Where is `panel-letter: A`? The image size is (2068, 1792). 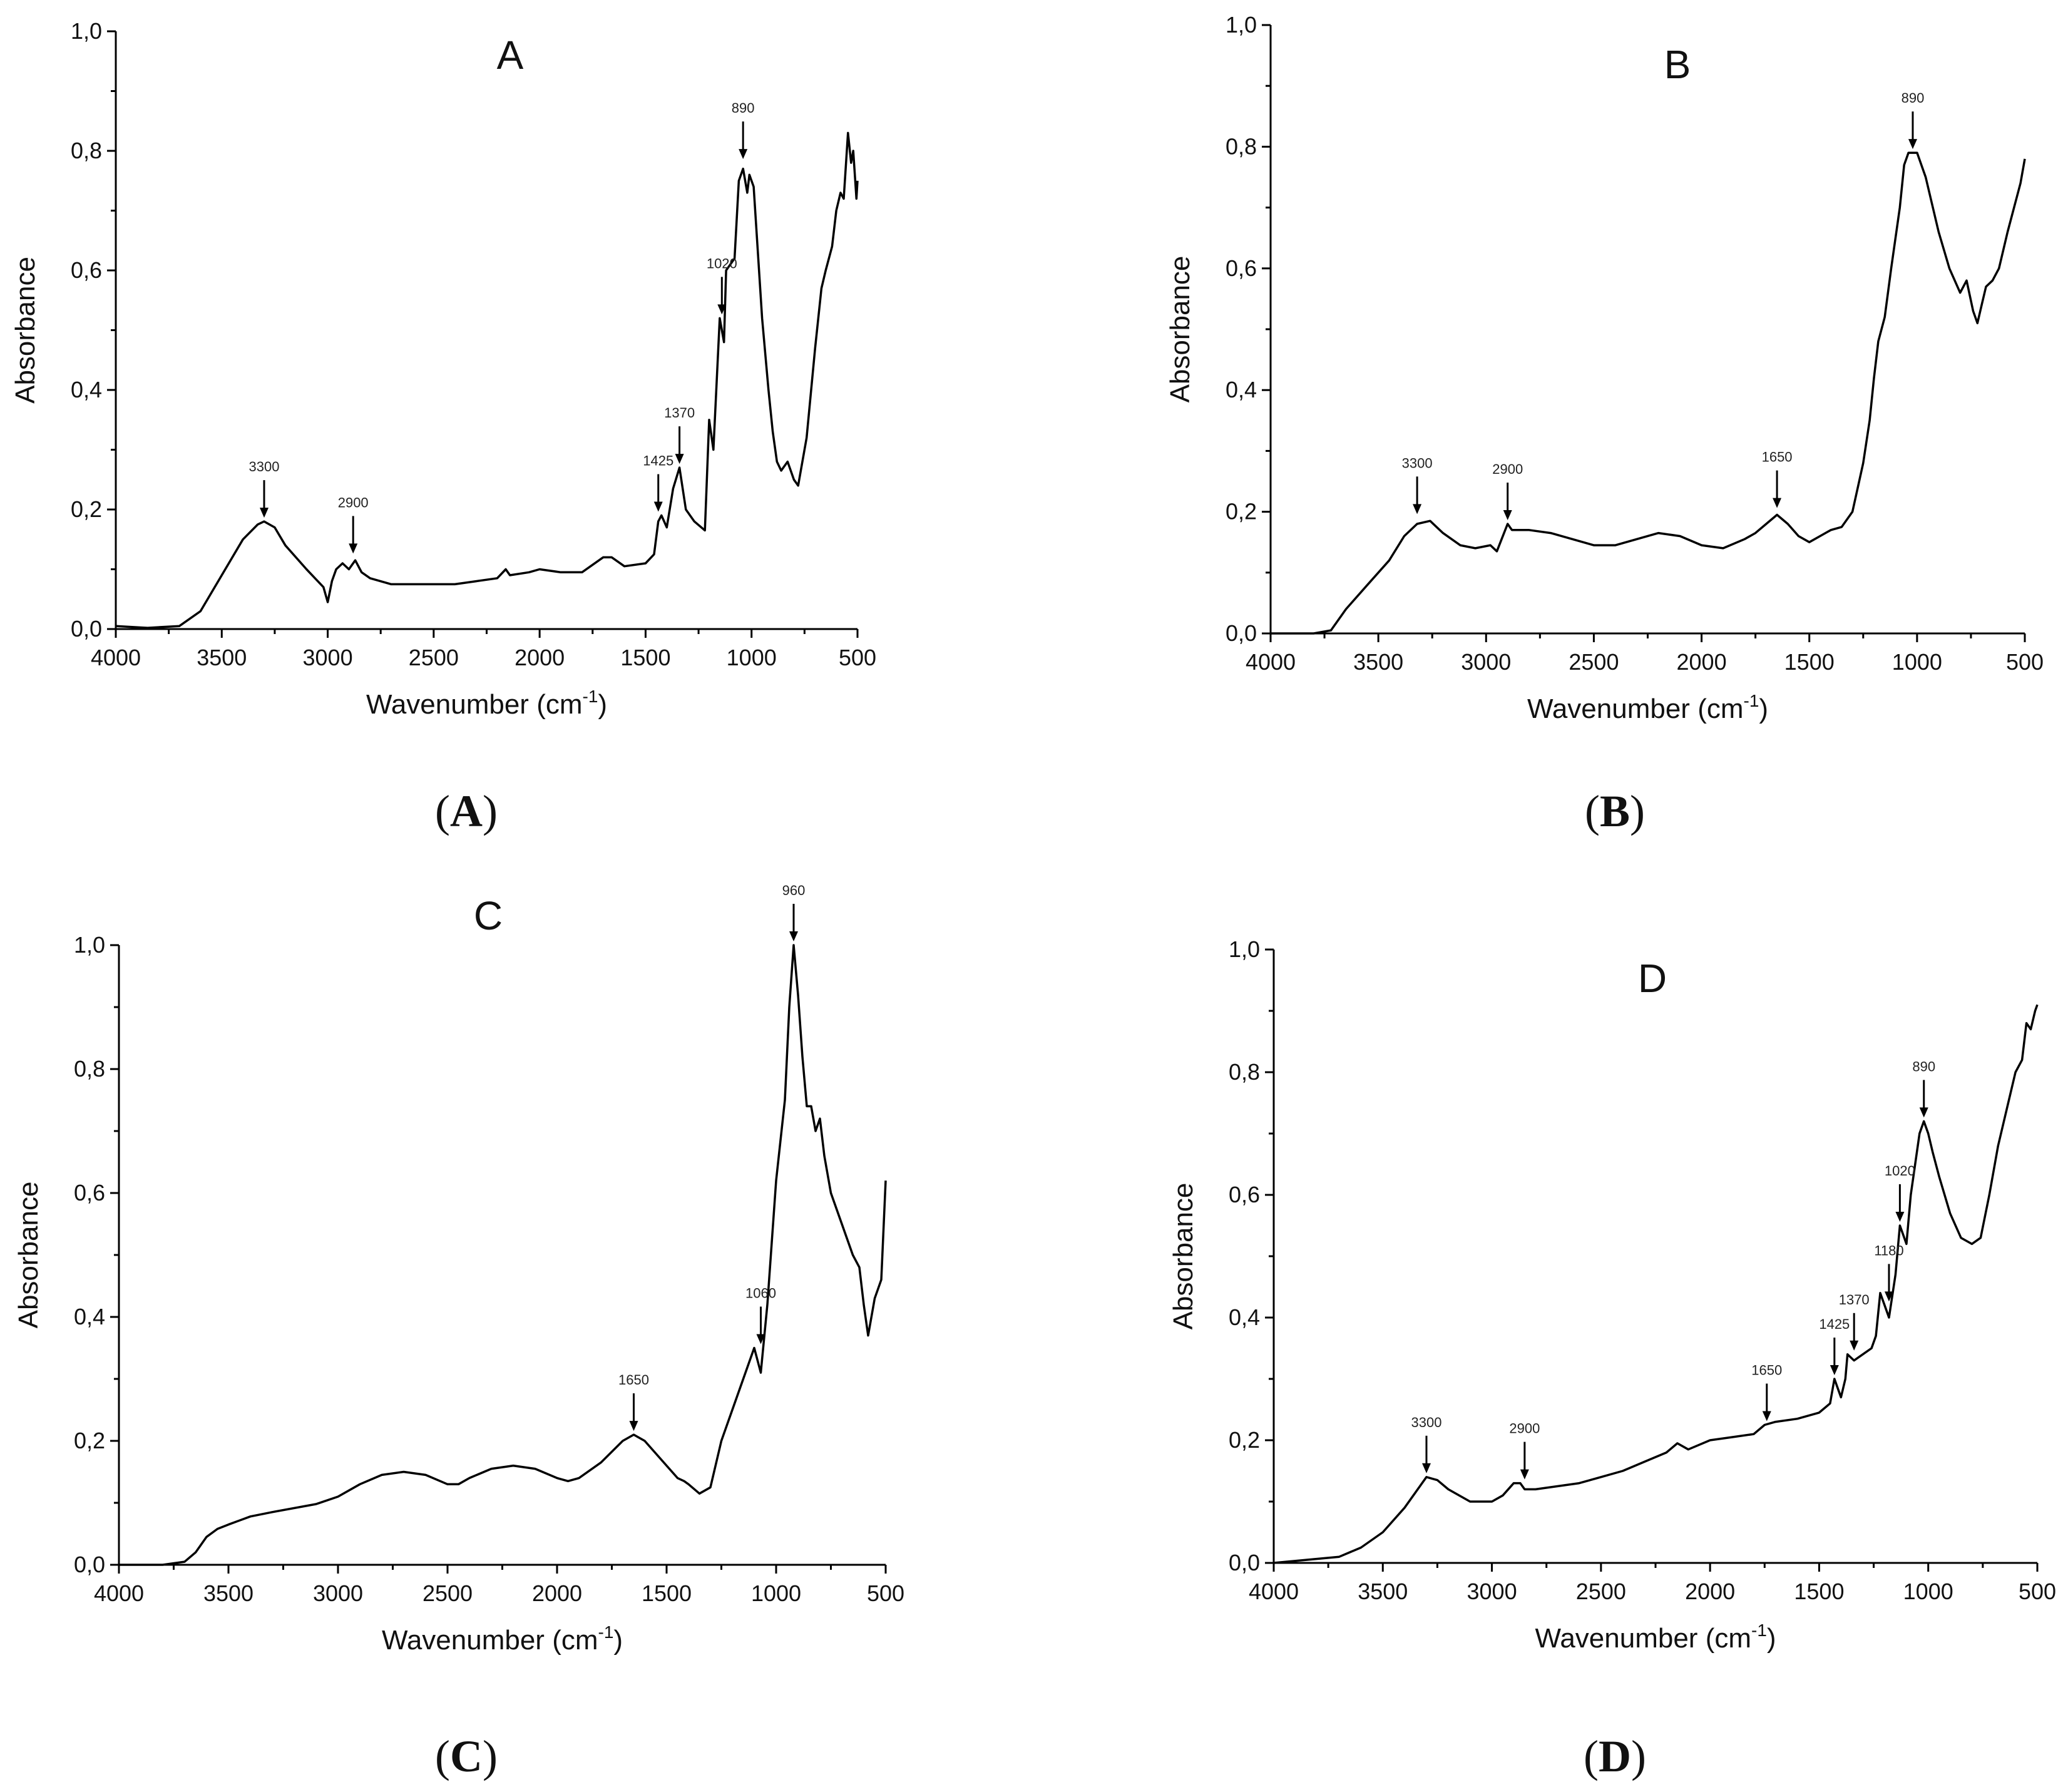
panel-letter: A is located at coordinates (510, 55).